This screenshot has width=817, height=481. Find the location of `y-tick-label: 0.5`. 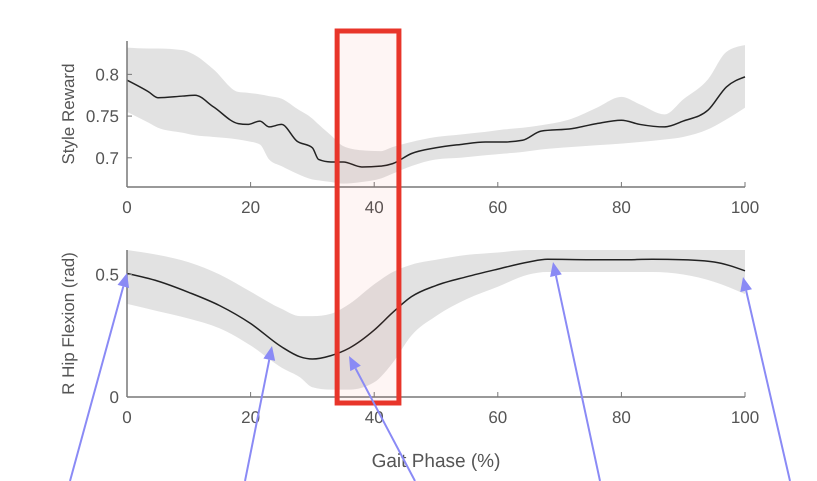

y-tick-label: 0.5 is located at coordinates (107, 275).